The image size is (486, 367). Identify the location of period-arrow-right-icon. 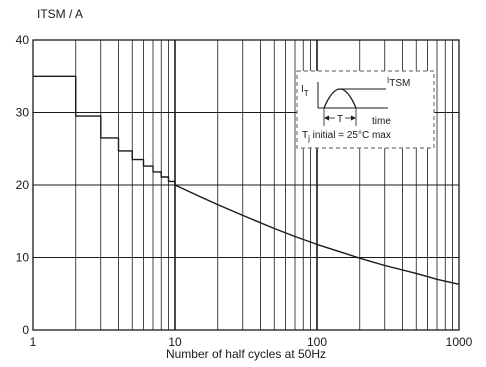
(353, 118).